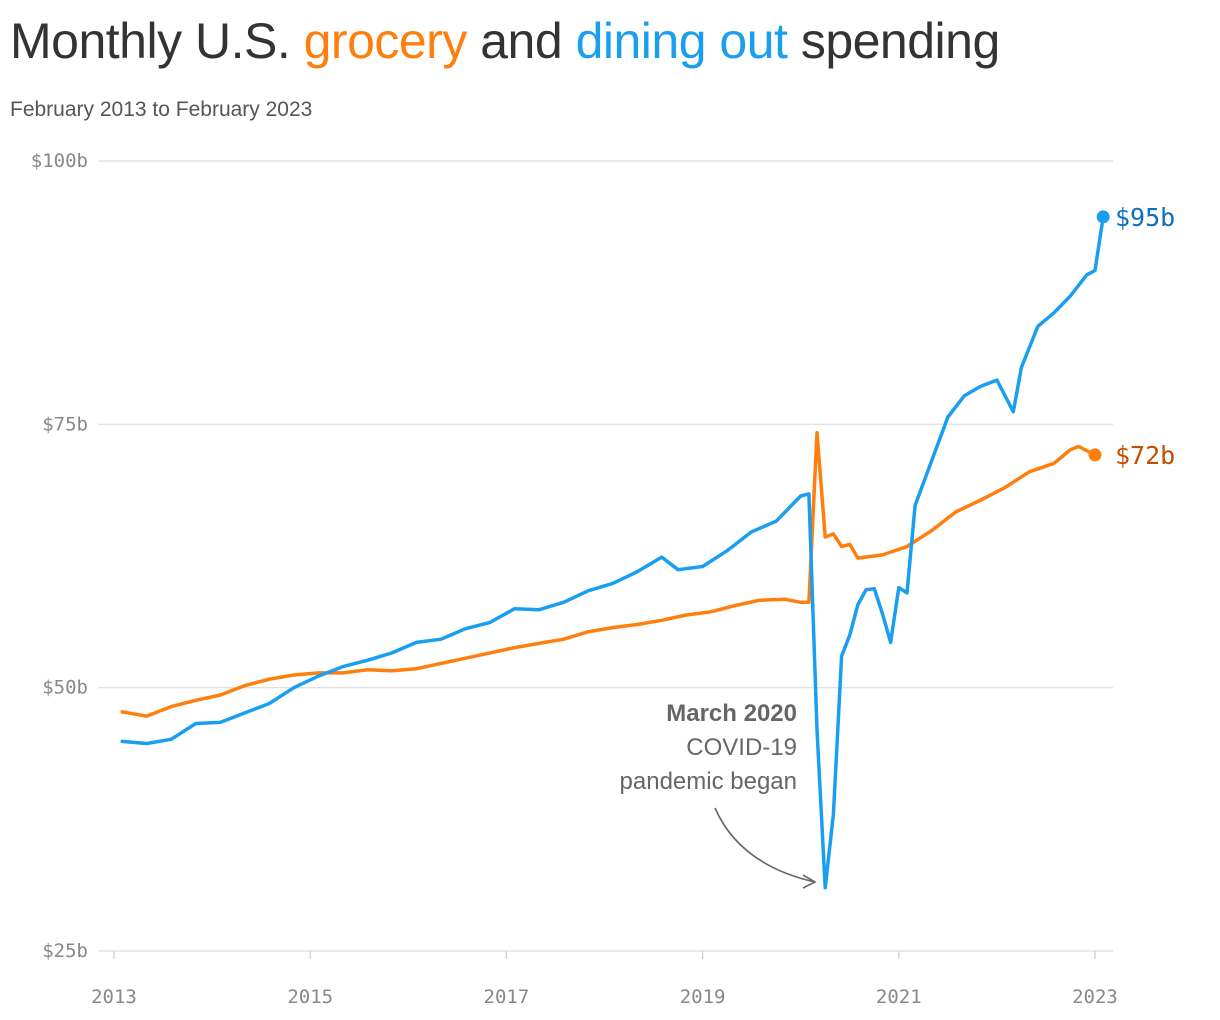 This screenshot has height=1020, width=1220. I want to click on chart-subtitle: February 2013 to February 2023, so click(161, 109).